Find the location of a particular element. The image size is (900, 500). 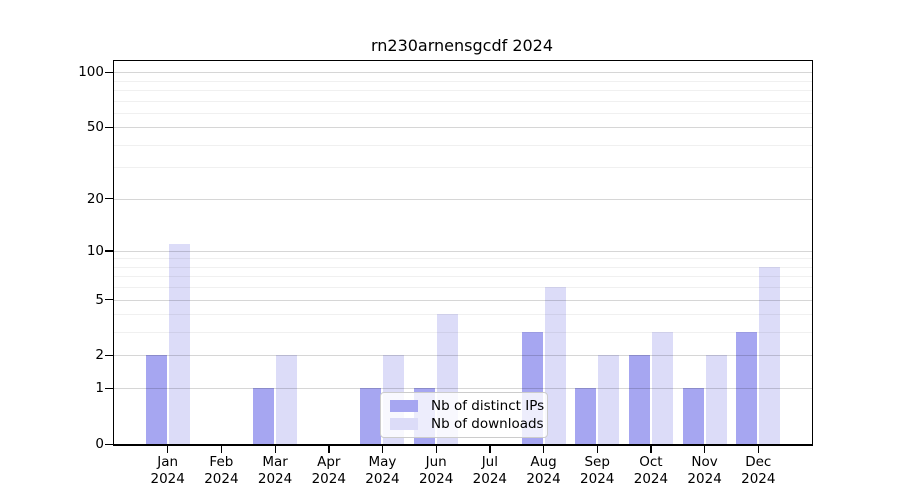

chart-title: rn230arnensgcdf 2024 is located at coordinates (462, 45).